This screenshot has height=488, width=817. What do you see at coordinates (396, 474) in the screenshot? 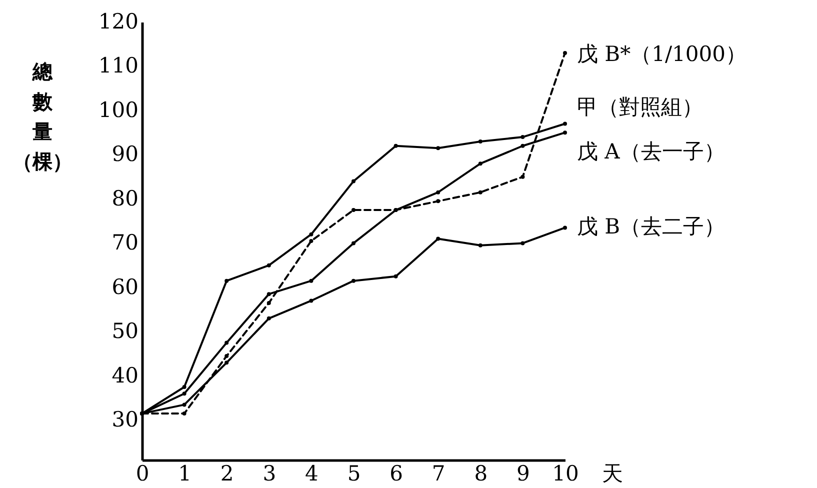
I see `x-tick-label: 6` at bounding box center [396, 474].